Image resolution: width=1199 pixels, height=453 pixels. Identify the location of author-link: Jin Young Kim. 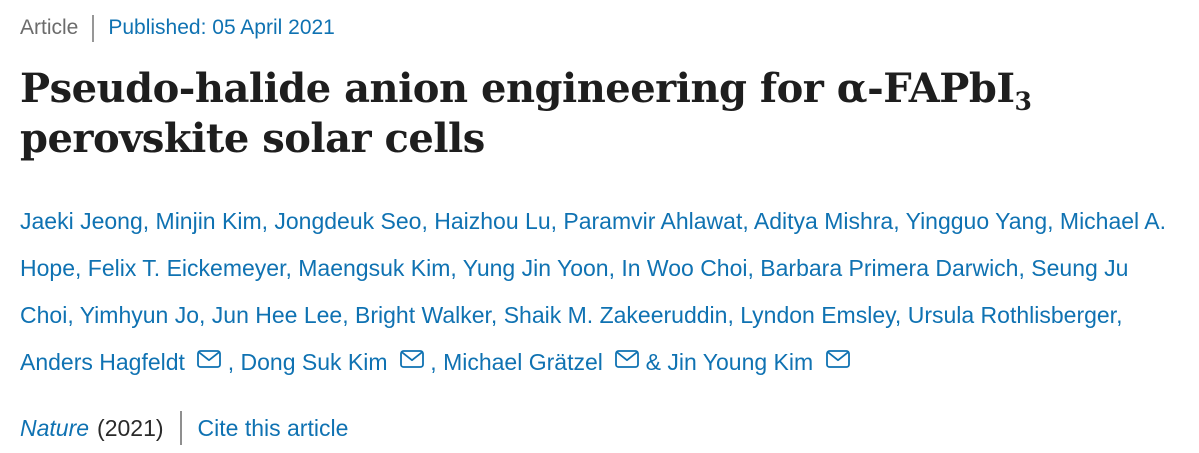
(740, 362).